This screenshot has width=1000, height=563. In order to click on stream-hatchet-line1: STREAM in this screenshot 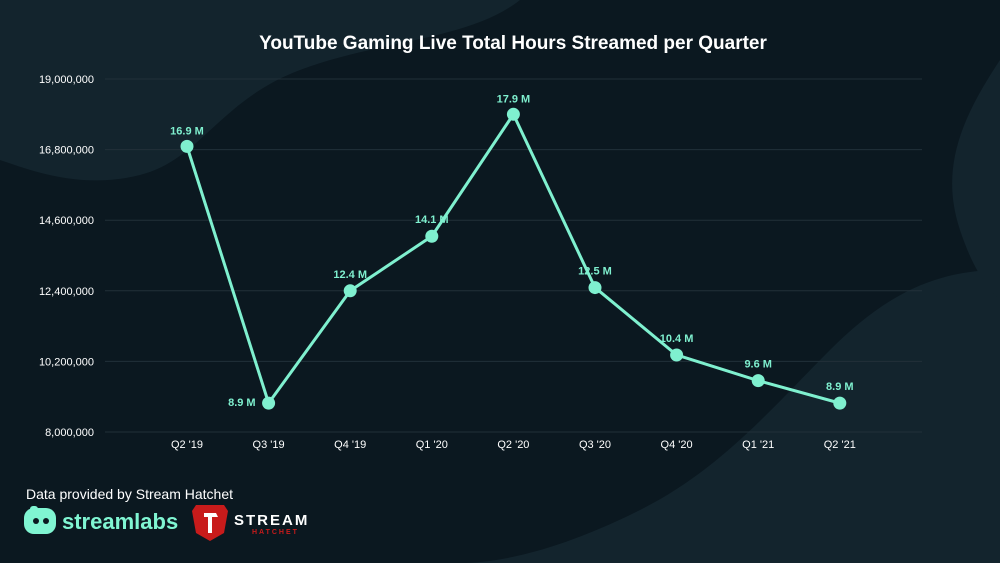, I will do `click(271, 520)`.